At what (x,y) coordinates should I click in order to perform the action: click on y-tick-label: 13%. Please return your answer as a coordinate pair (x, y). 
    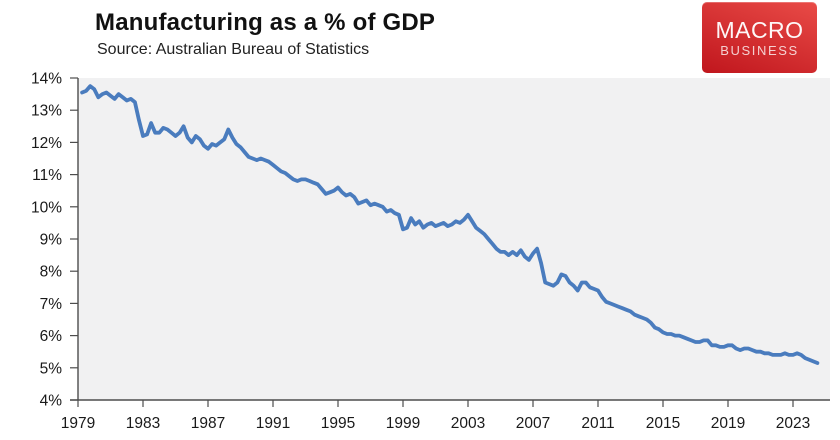
    Looking at the image, I should click on (46, 111).